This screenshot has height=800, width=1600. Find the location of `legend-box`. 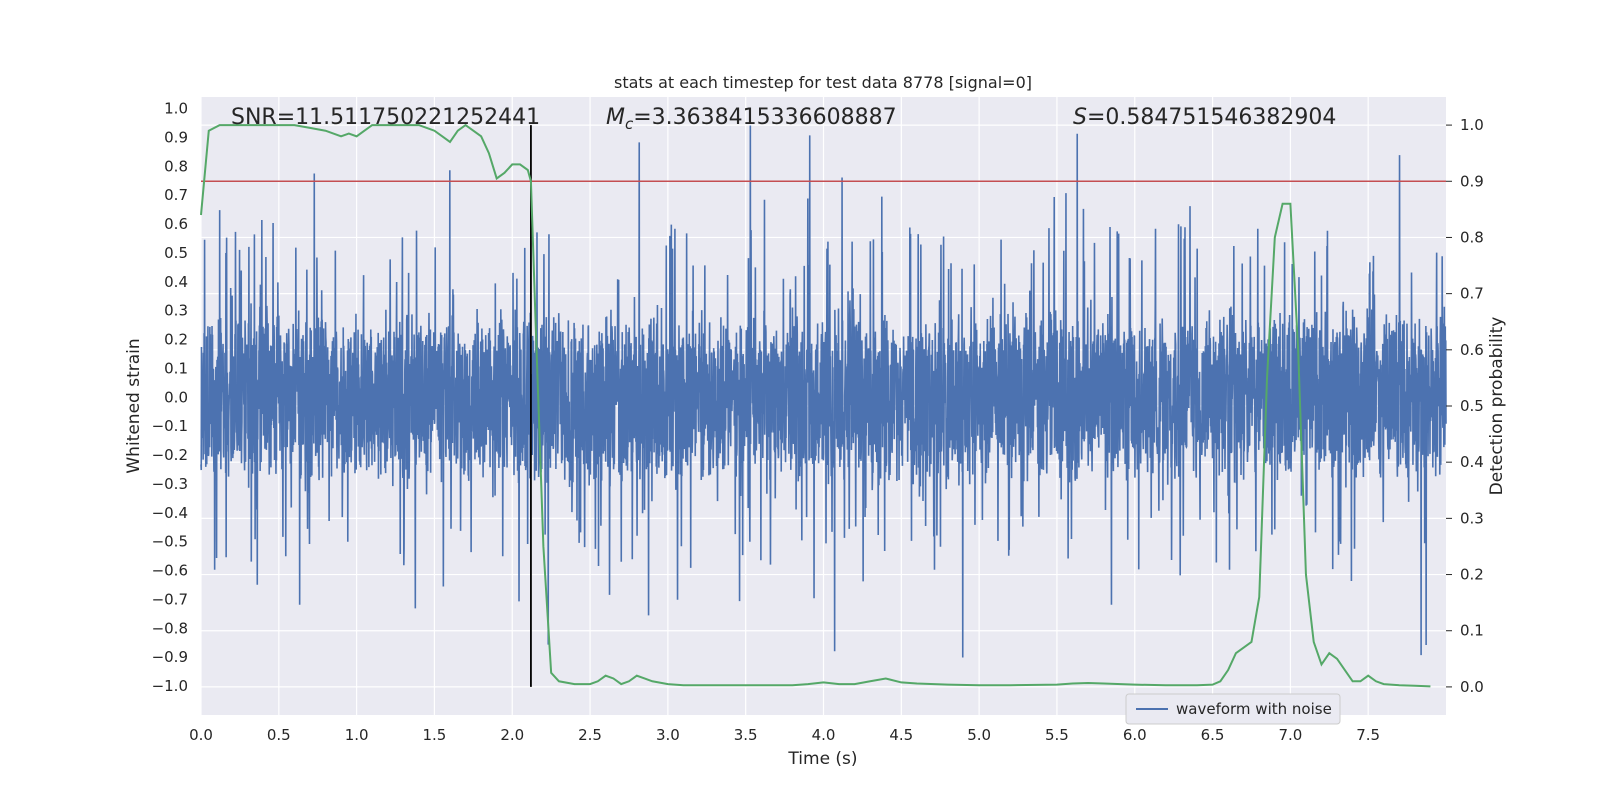

legend-box is located at coordinates (1233, 709).